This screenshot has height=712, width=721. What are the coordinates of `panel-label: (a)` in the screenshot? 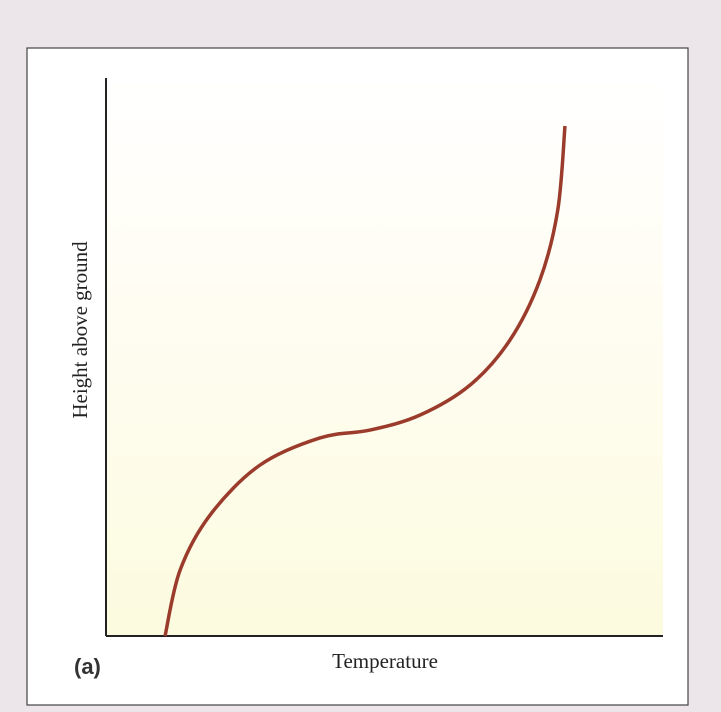 It's located at (87, 666).